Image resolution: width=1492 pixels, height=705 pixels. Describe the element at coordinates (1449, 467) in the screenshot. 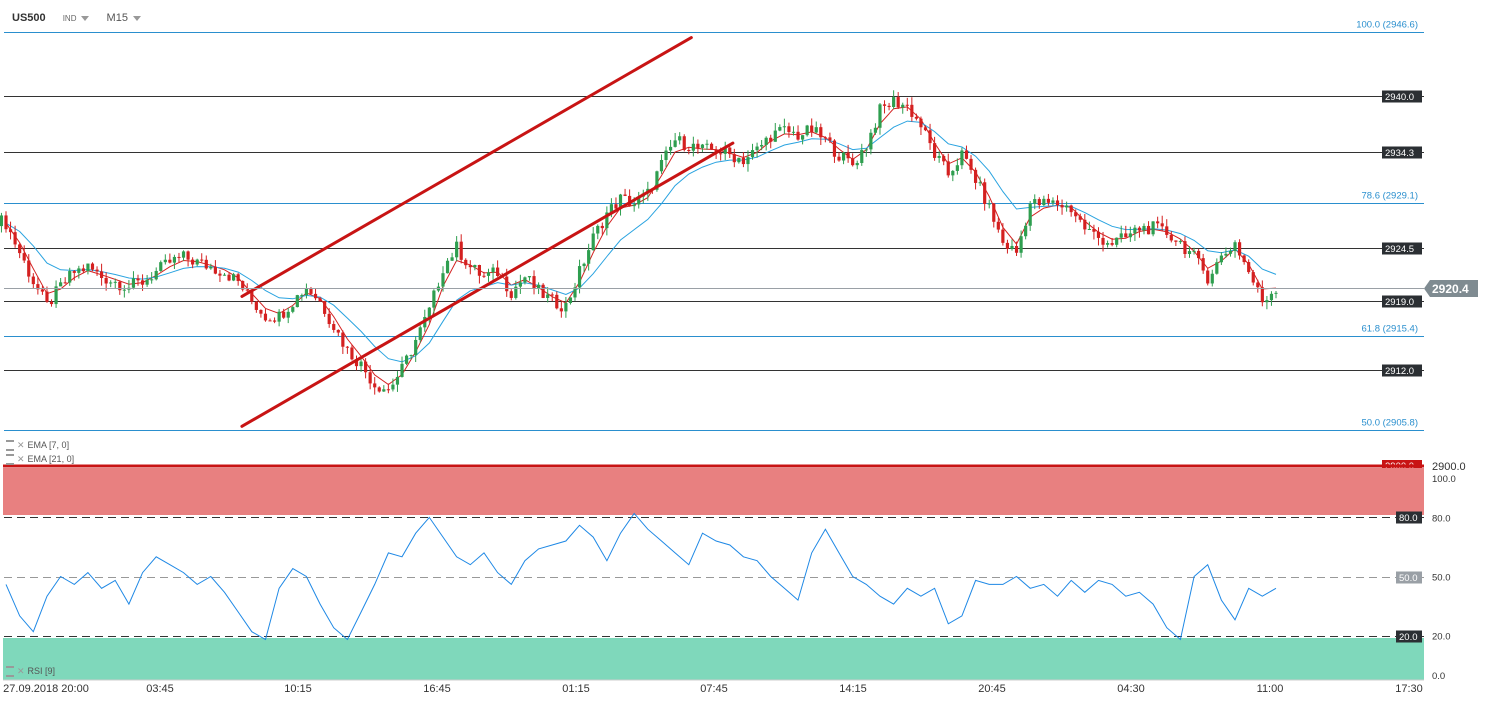

I see `level-2900-right-label: 2900.0` at that location.